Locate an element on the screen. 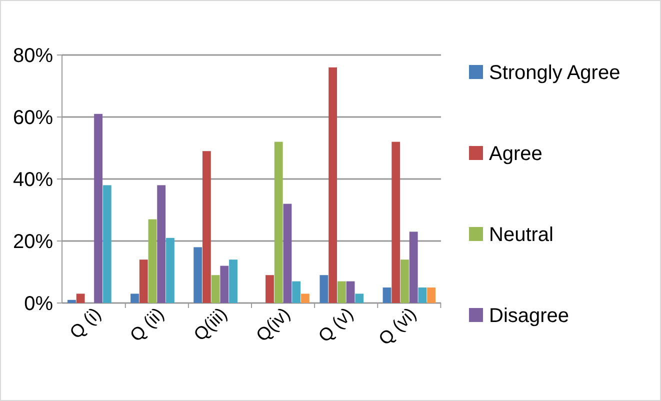 Image resolution: width=661 pixels, height=401 pixels. legend-label: Neutral is located at coordinates (521, 235).